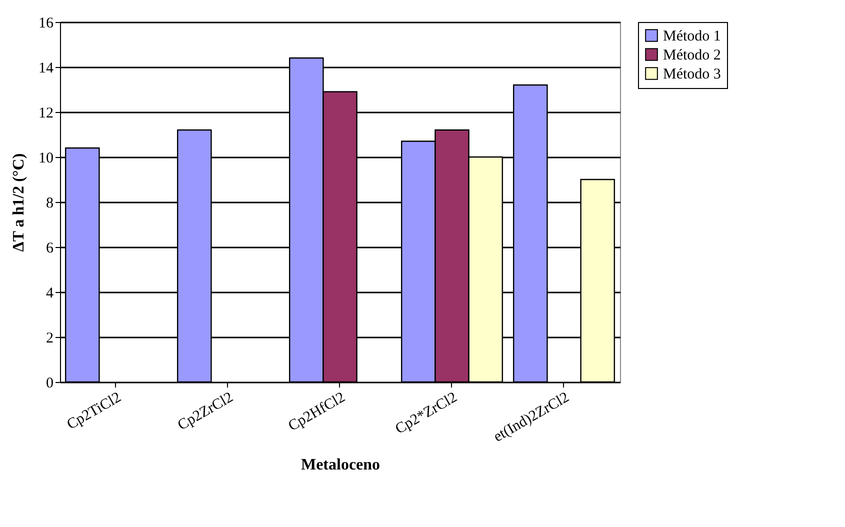 This screenshot has height=527, width=845. What do you see at coordinates (50, 384) in the screenshot?
I see `y-tick-label: 0` at bounding box center [50, 384].